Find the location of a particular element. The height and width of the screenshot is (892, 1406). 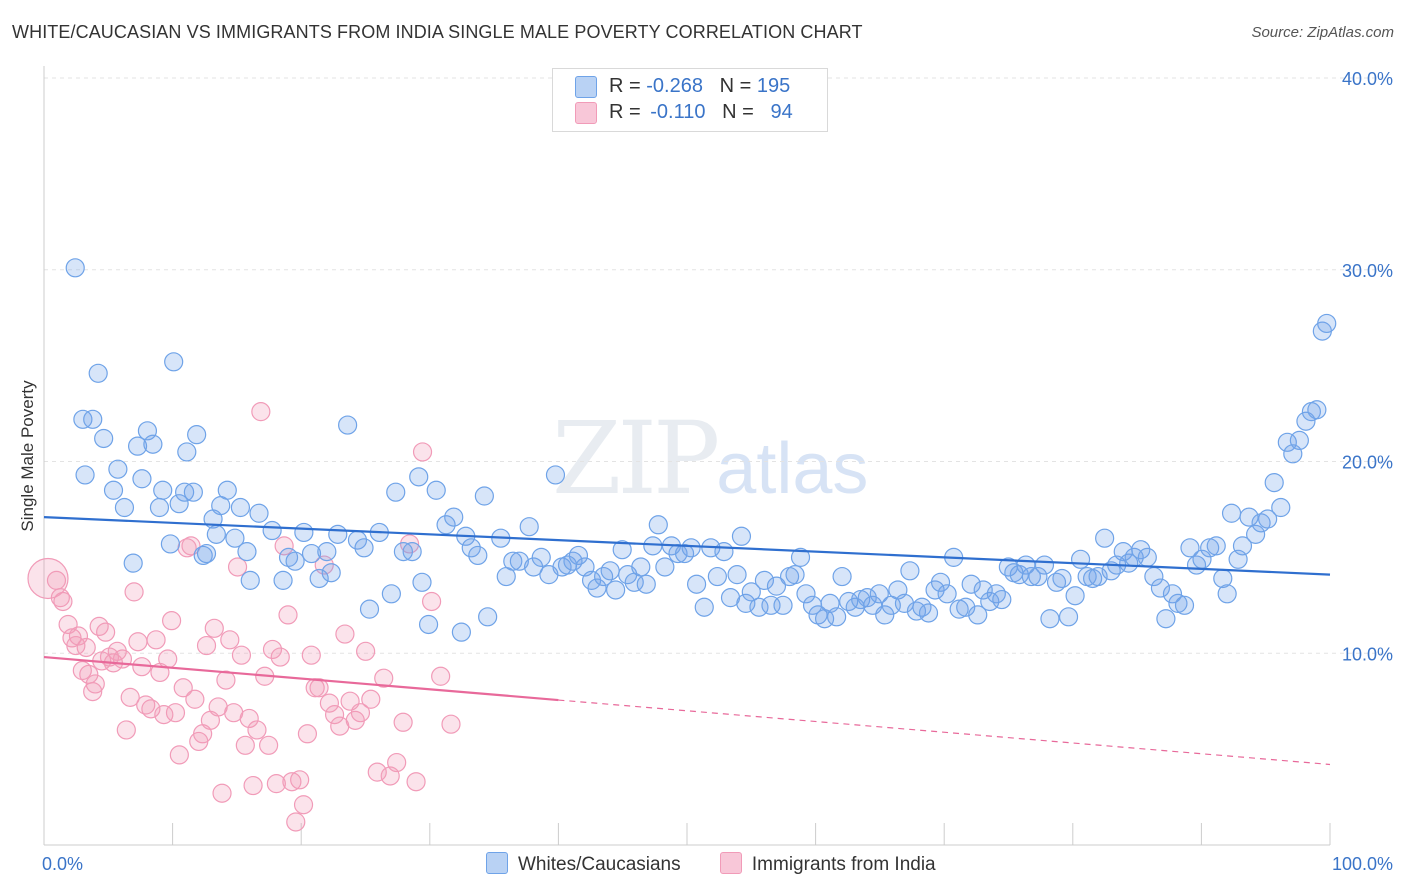

whites-trend-line is located at coordinates (687, 546).